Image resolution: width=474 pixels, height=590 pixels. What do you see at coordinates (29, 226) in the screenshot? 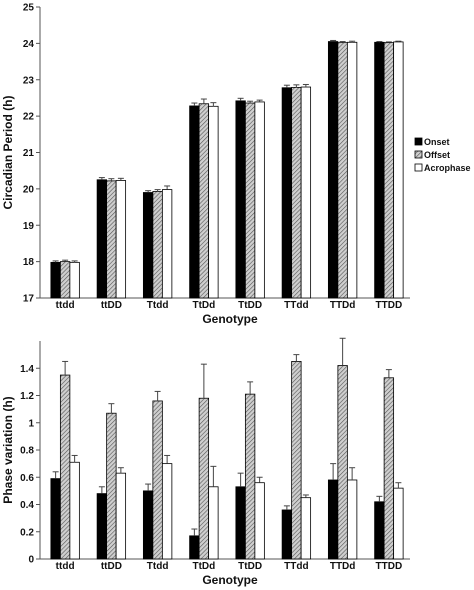
I see `y-tick-label: 19` at bounding box center [29, 226].